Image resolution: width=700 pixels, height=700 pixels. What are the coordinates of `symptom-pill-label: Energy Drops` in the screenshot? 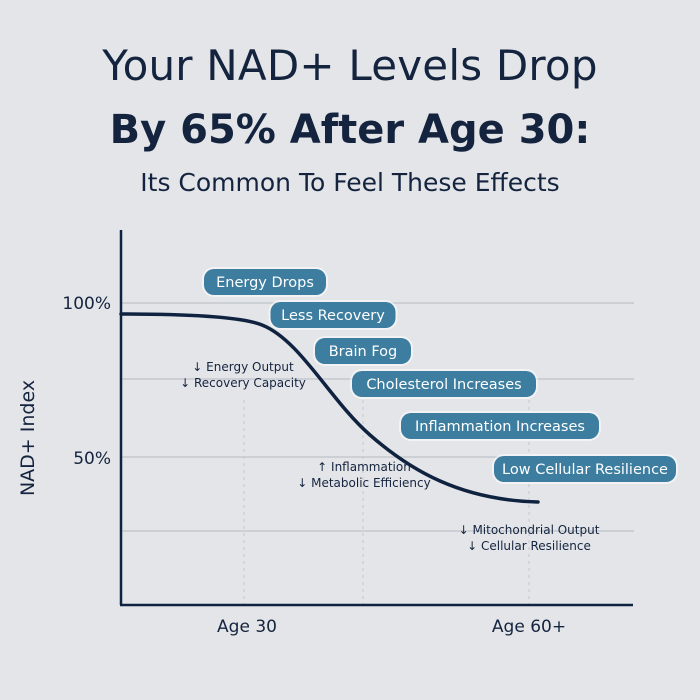 It's located at (265, 283).